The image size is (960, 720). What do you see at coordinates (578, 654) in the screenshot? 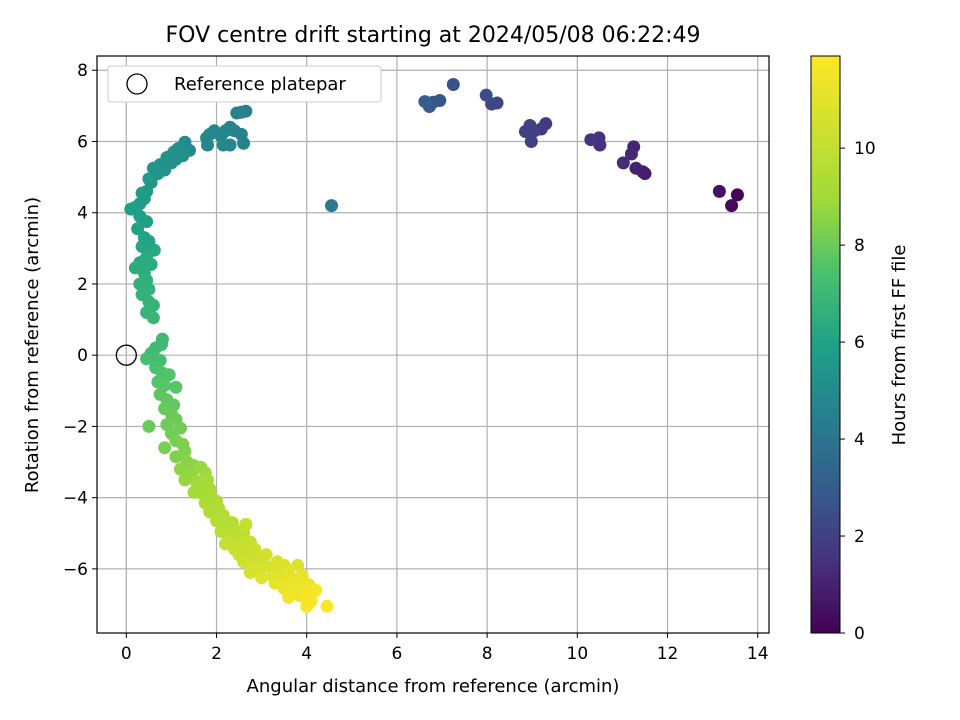
I see `x-tick-label: 10` at bounding box center [578, 654].